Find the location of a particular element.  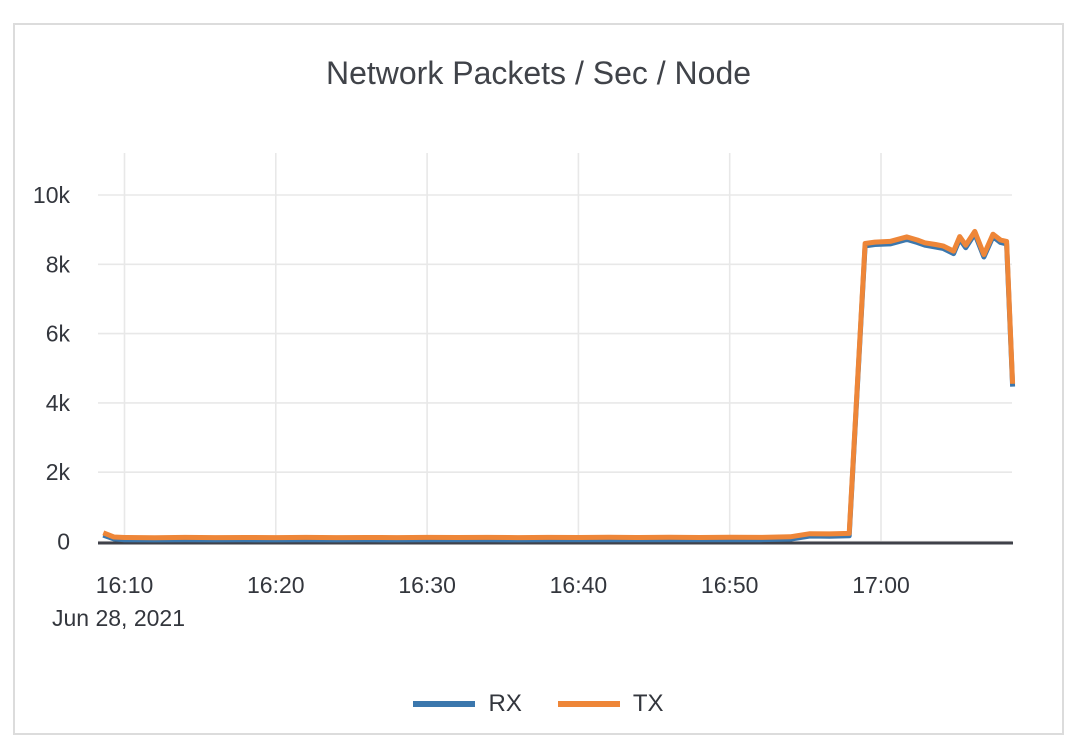

x-tick-label: 16:20 is located at coordinates (276, 585).